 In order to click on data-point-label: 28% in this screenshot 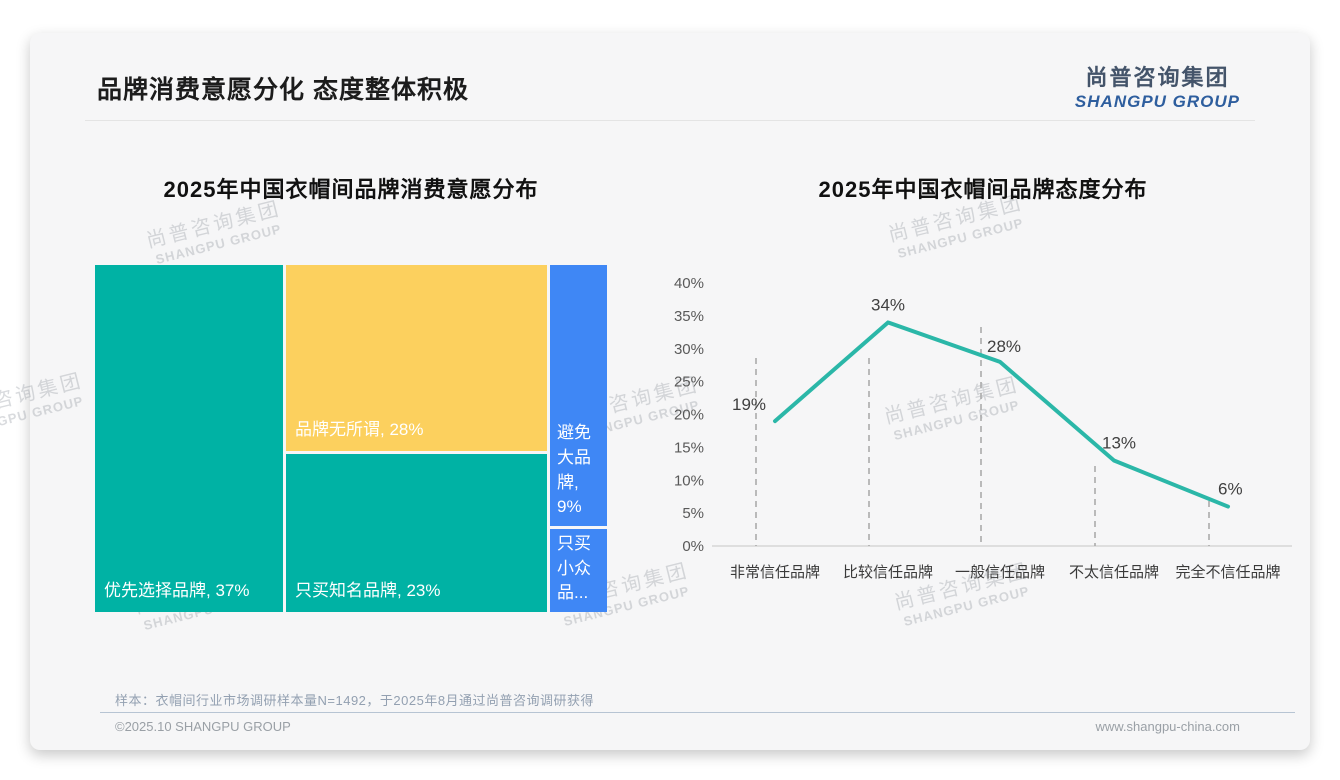, I will do `click(1004, 346)`.